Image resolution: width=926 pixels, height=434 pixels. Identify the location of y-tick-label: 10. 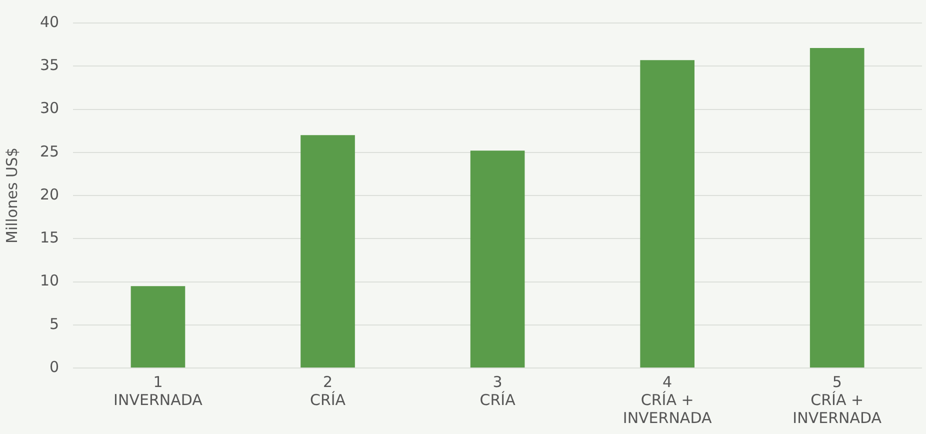
(50, 281).